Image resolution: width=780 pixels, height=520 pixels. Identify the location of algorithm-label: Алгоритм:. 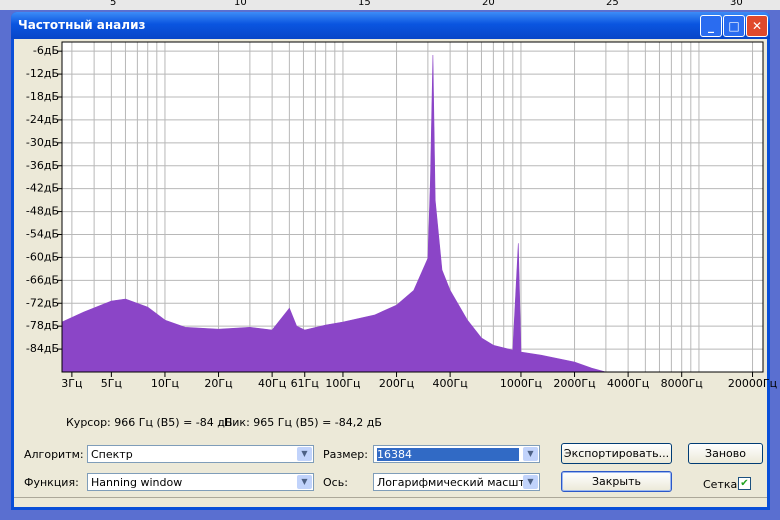
(54, 454).